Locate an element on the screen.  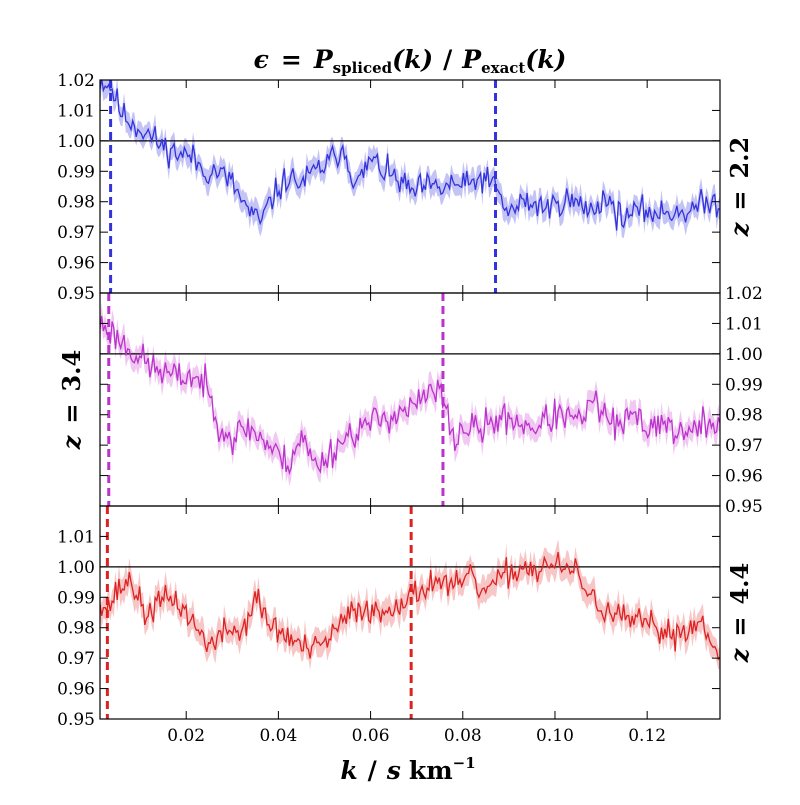
title-sub-exact: exact is located at coordinates (503, 68).